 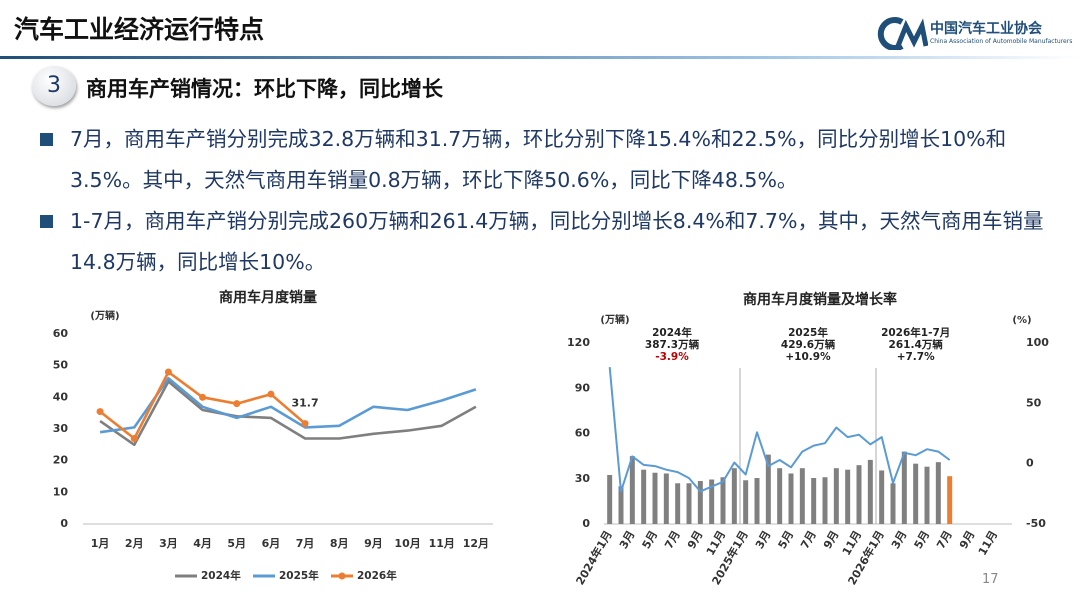 I want to click on page-number: 17, so click(x=990, y=579).